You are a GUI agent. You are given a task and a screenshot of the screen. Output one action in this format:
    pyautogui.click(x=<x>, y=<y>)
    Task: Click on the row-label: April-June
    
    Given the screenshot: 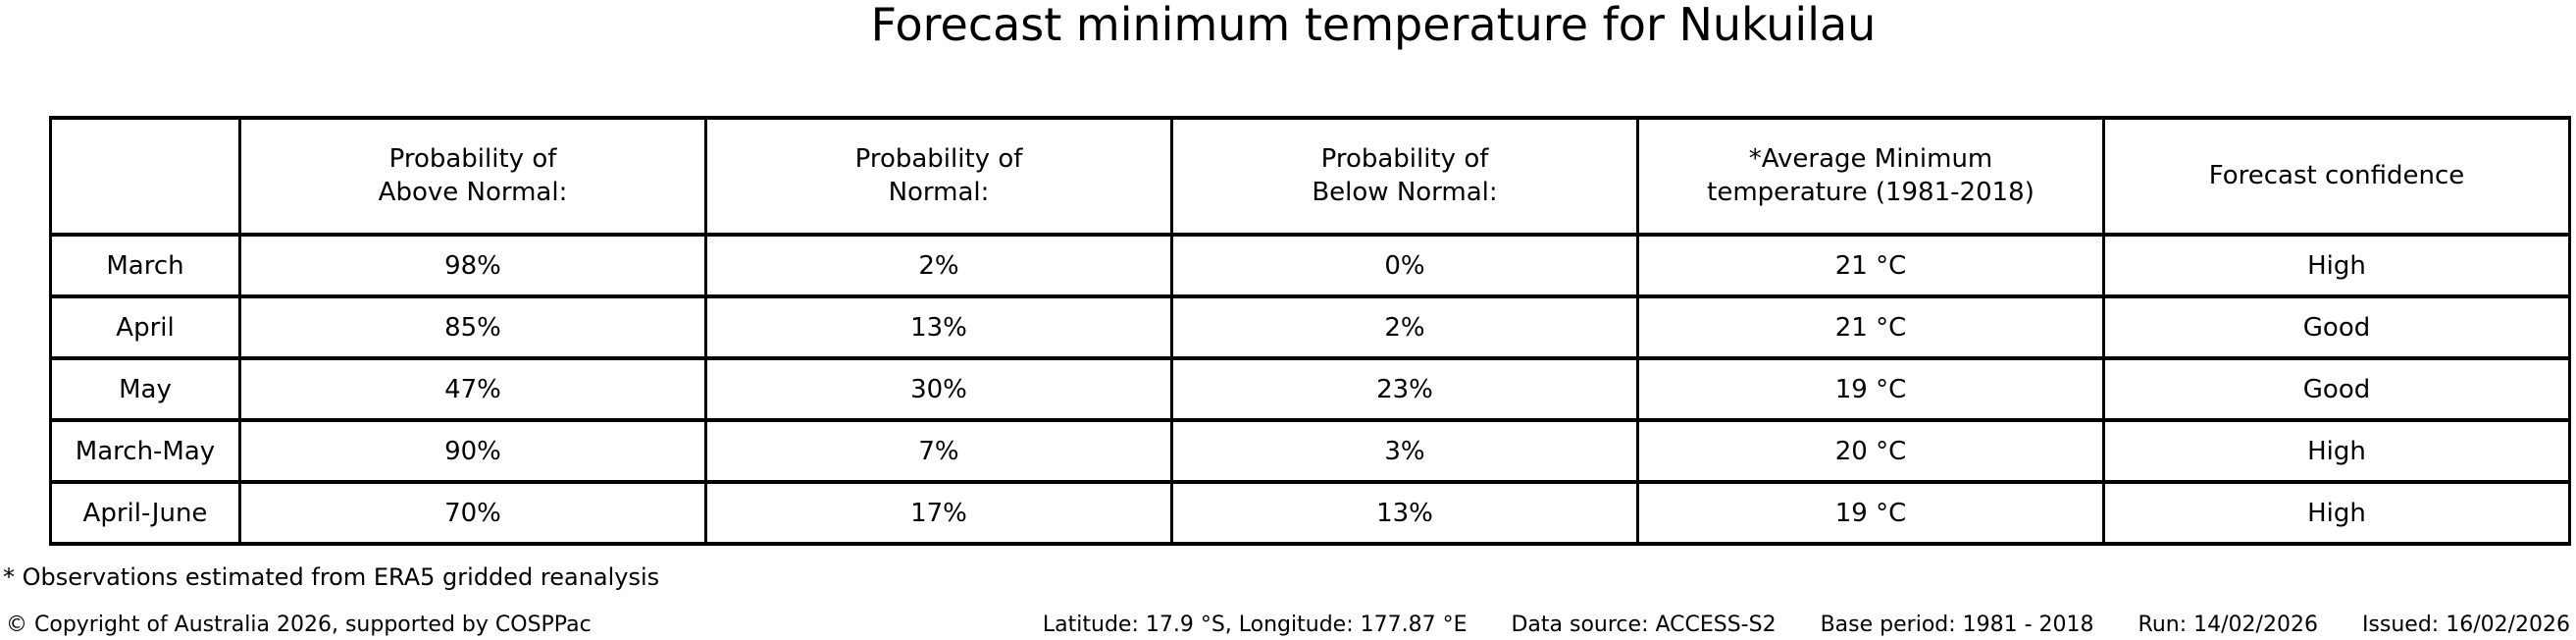 What is the action you would take?
    pyautogui.click(x=145, y=513)
    